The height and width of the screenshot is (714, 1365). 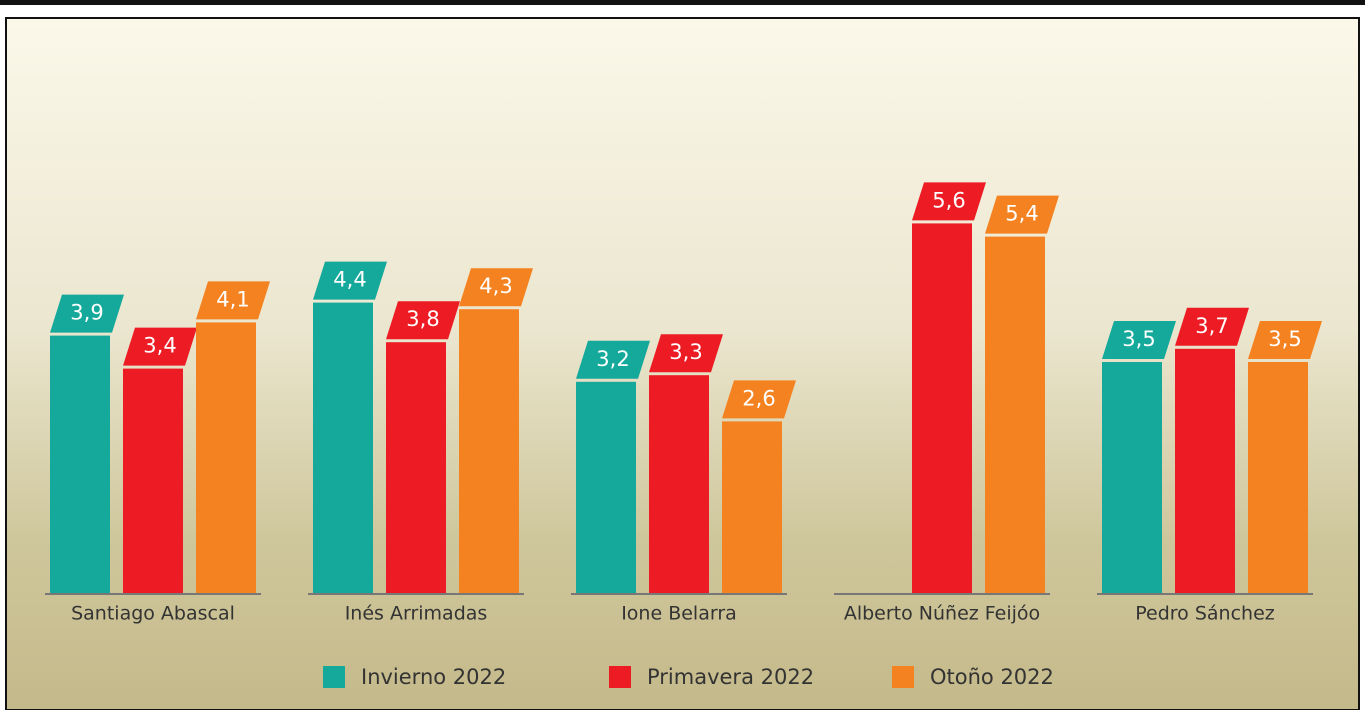 I want to click on x-tick-label: Ione Belarra, so click(x=679, y=614).